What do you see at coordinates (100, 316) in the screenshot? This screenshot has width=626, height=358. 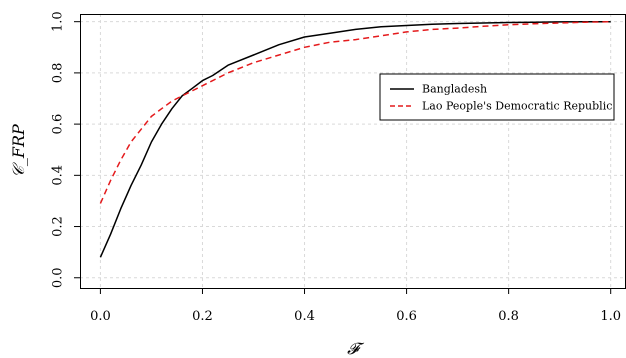 I see `x-tick-label: 0.0` at bounding box center [100, 316].